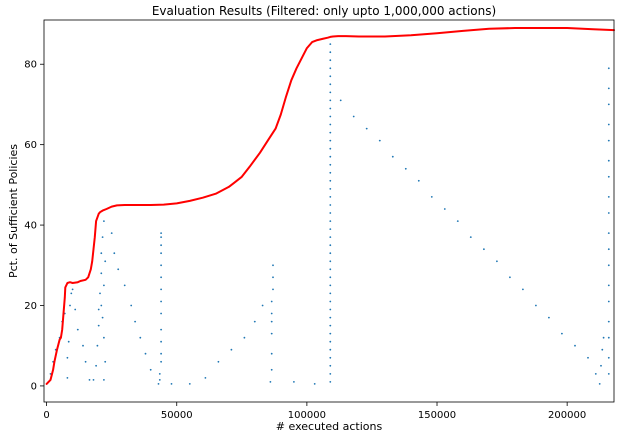  What do you see at coordinates (177, 415) in the screenshot?
I see `x-tick-label: 50000` at bounding box center [177, 415].